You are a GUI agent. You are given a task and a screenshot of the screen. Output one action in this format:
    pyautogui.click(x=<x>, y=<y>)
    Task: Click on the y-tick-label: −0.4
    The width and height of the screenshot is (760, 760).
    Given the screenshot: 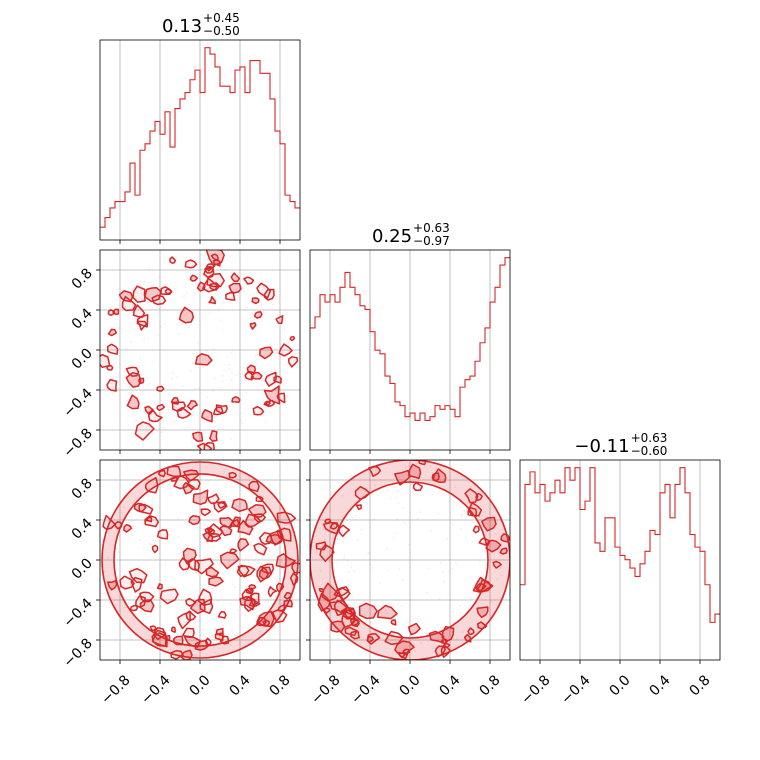 What is the action you would take?
    pyautogui.click(x=77, y=612)
    